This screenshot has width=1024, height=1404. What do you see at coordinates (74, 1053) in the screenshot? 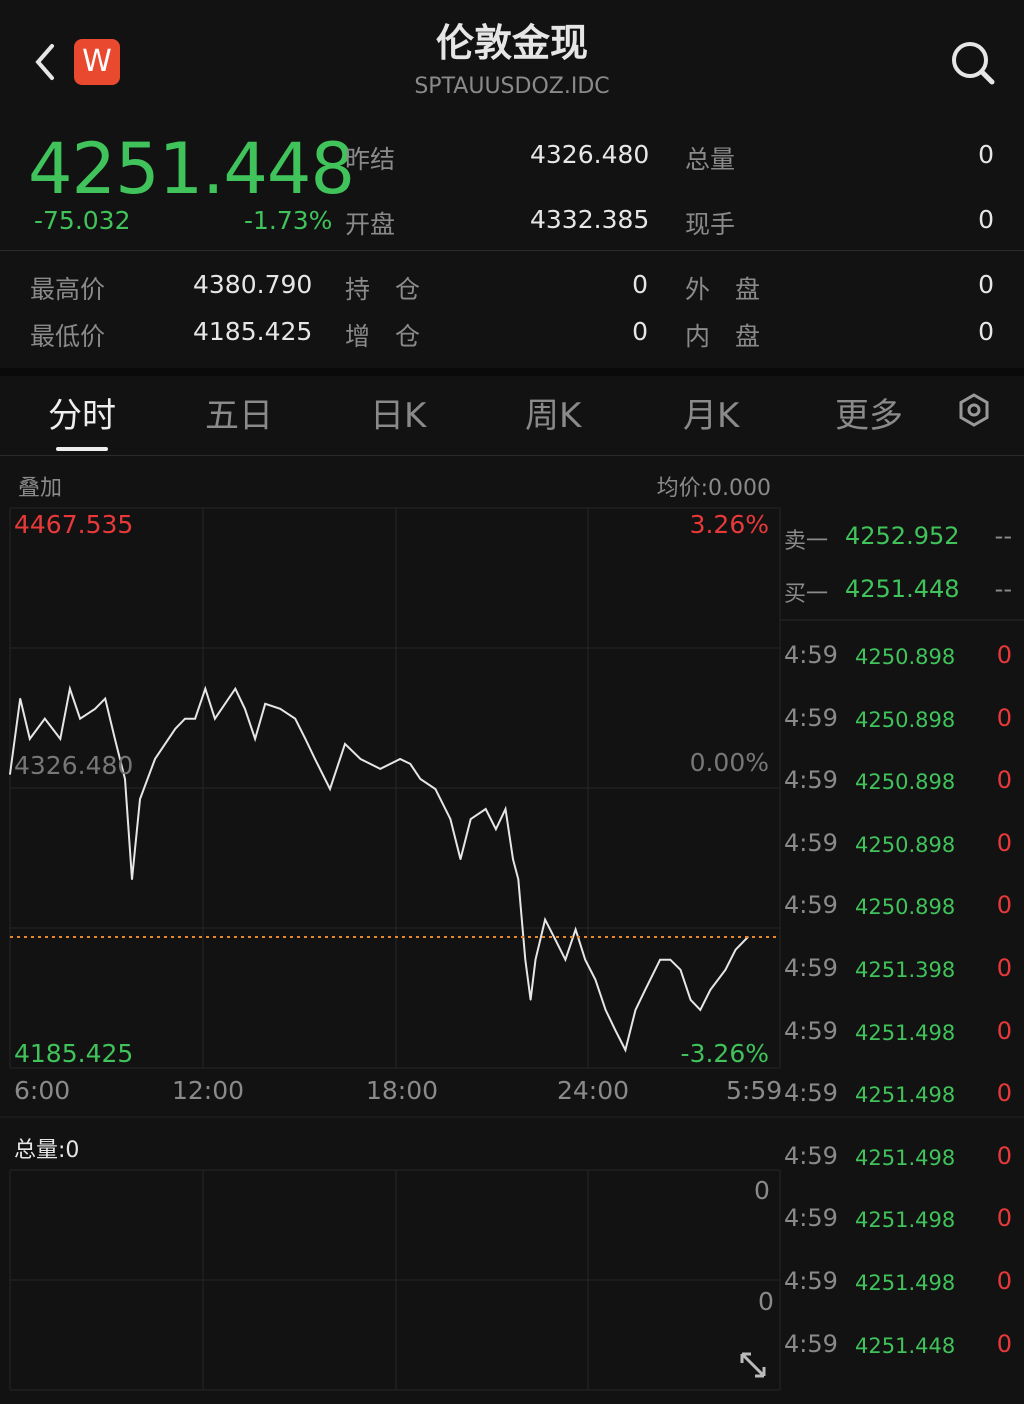
I see `y-min-label: 4185.425` at bounding box center [74, 1053].